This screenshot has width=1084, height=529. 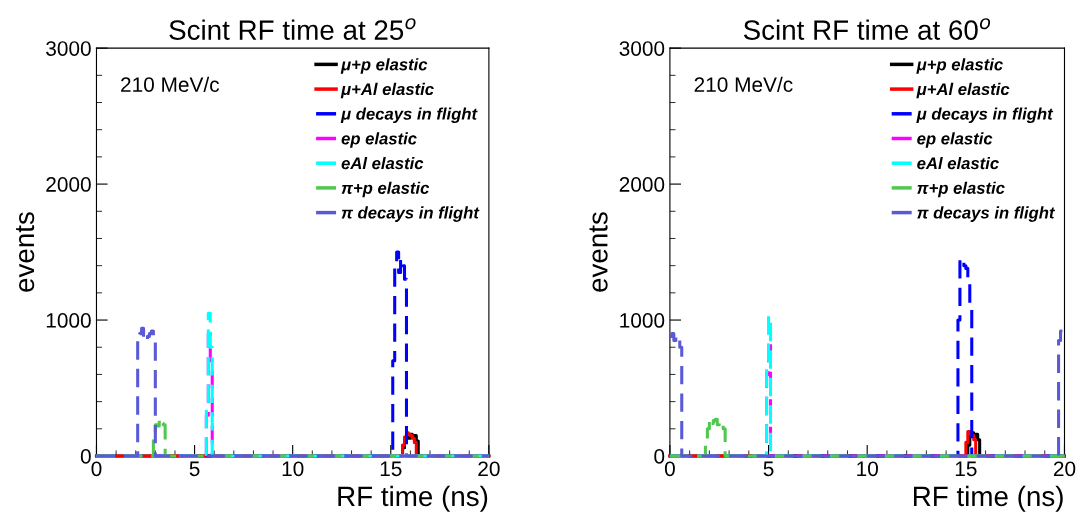 What do you see at coordinates (292, 29) in the screenshot?
I see `chart-title: Scint RF time at 25$^{o}$` at bounding box center [292, 29].